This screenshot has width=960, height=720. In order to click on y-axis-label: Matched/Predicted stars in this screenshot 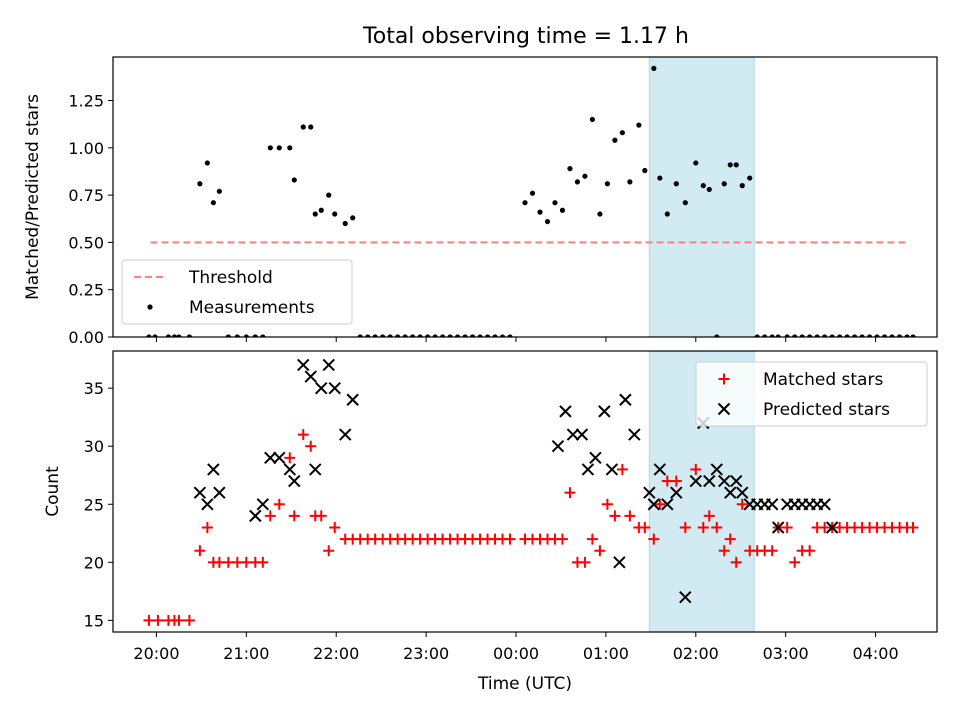, I will do `click(33, 197)`.